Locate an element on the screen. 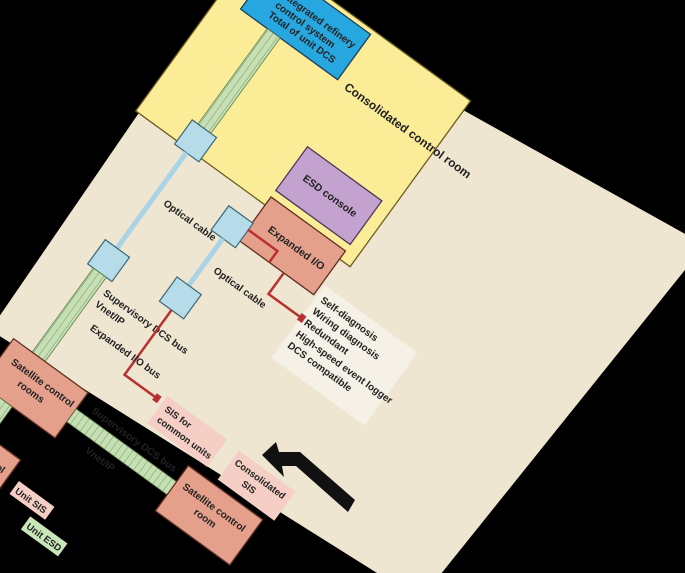 This screenshot has width=685, height=573. expanded-io-bus-end is located at coordinates (157, 398).